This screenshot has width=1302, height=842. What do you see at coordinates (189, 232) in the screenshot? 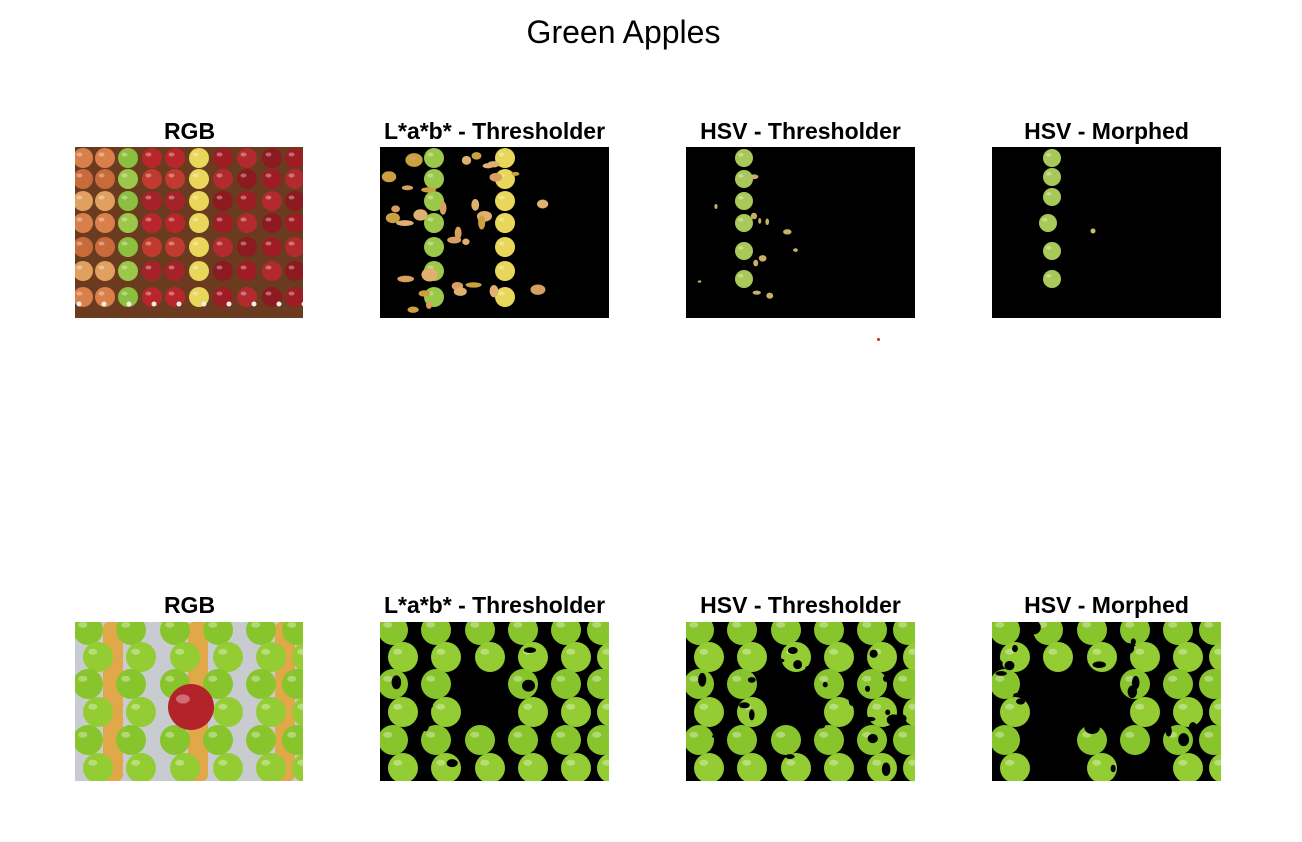
I see `image-rgb-red-apples` at bounding box center [189, 232].